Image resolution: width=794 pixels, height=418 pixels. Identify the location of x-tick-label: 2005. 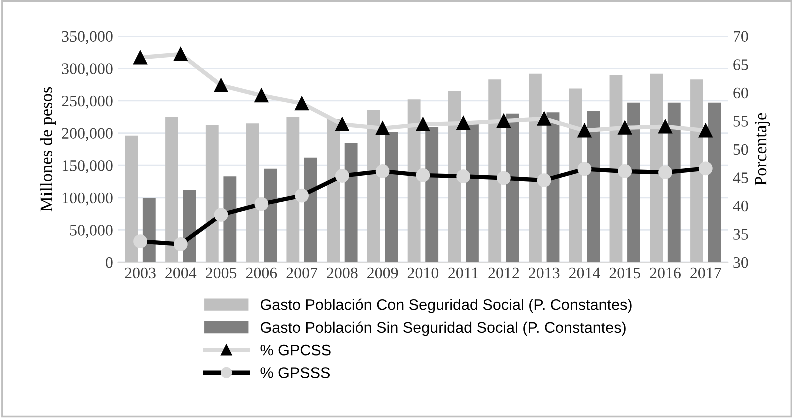
(221, 273).